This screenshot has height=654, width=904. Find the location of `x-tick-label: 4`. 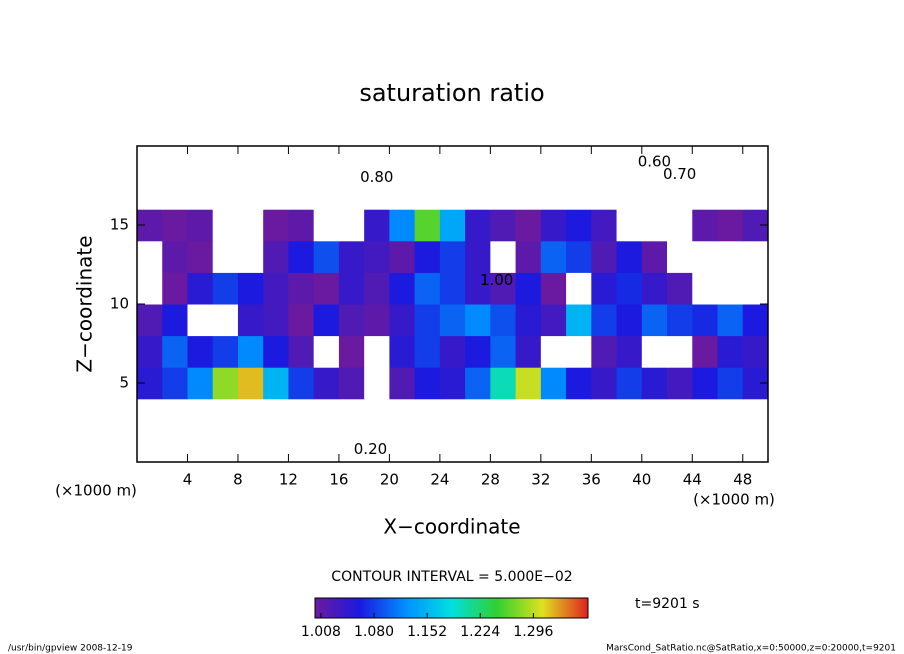

x-tick-label: 4 is located at coordinates (188, 480).